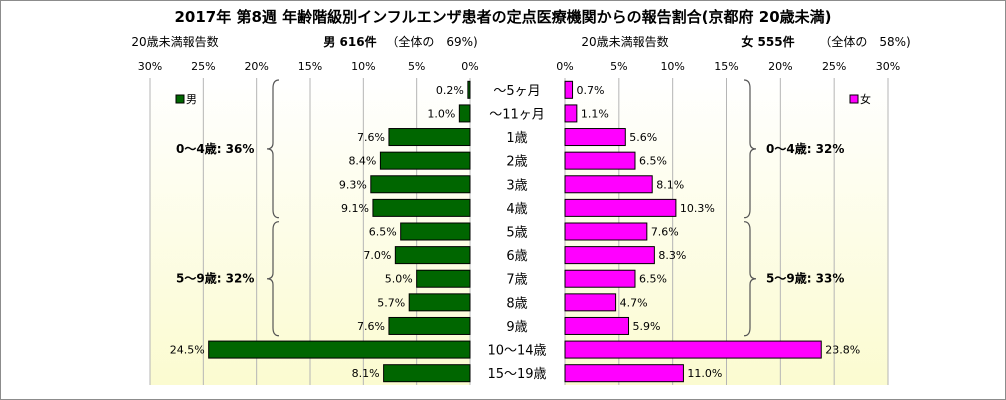  What do you see at coordinates (187, 350) in the screenshot?
I see `male-data-label: 24.5%` at bounding box center [187, 350].